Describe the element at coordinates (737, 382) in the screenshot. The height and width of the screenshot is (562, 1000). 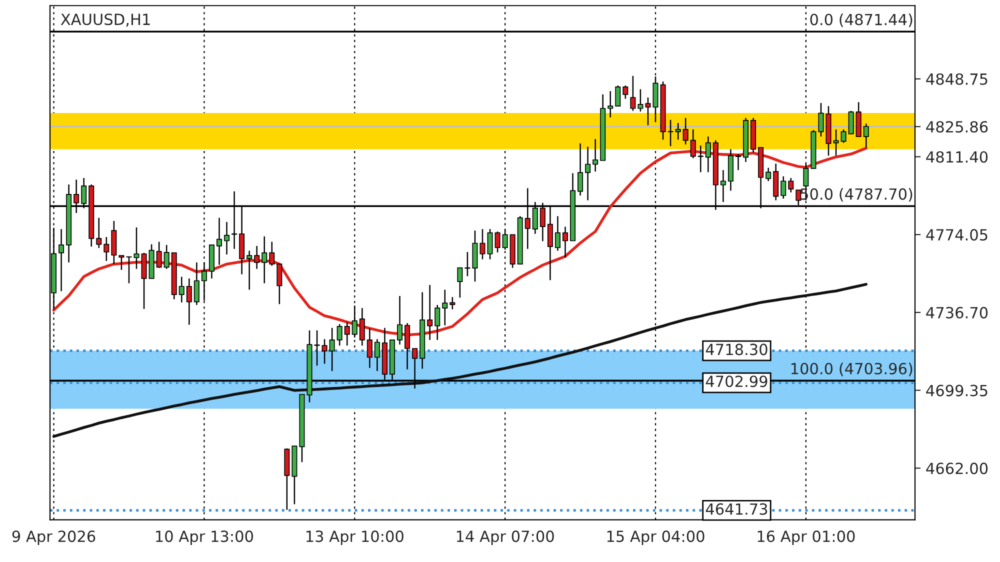
I see `ref-line-label: 4702.99` at that location.